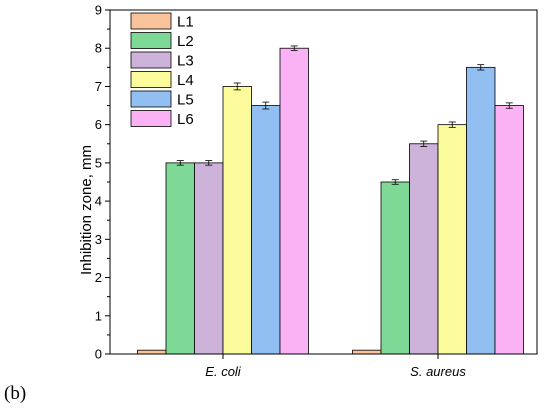  What do you see at coordinates (335, 366) in the screenshot?
I see `x-axis-labels: E. coli S. aureus` at bounding box center [335, 366].